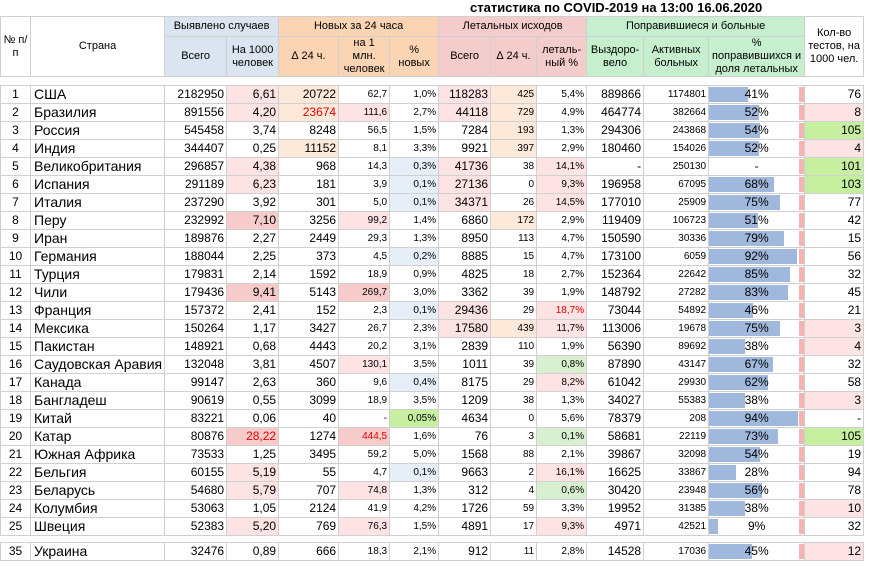 The image size is (887, 566). I want to click on deaths-delta: 4, so click(514, 490).